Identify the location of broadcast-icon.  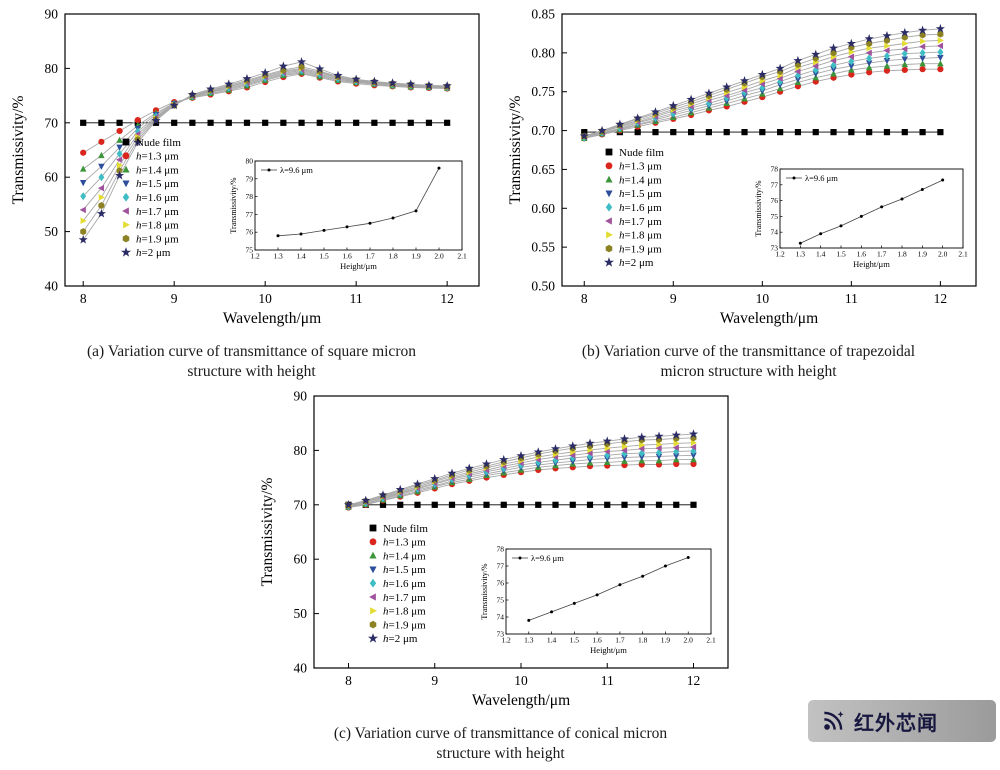
(834, 720).